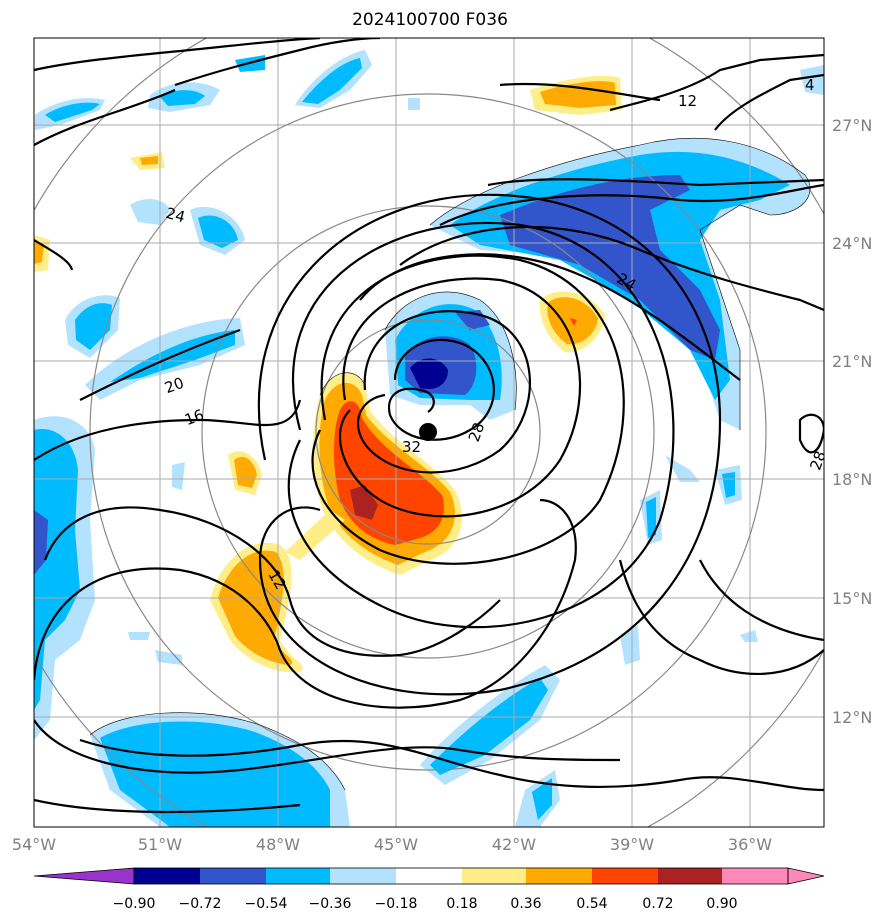 The height and width of the screenshot is (924, 894). What do you see at coordinates (514, 844) in the screenshot?
I see `lon-tick-label: 42°W` at bounding box center [514, 844].